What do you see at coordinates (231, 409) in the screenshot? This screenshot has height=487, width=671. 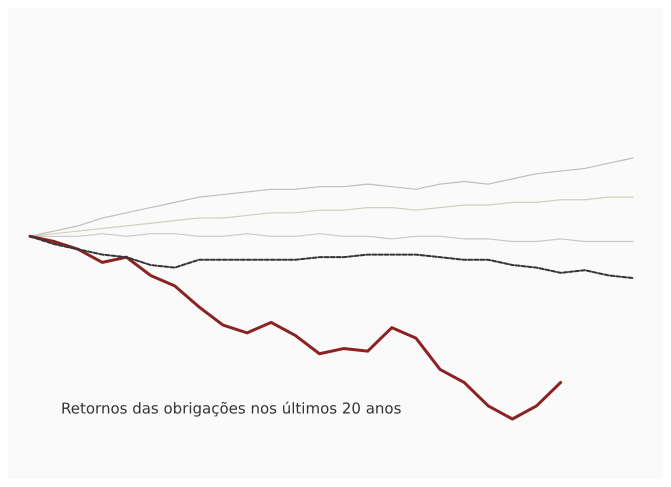 I see `text: Retornos das obrigações nos últimos 20 anos` at bounding box center [231, 409].